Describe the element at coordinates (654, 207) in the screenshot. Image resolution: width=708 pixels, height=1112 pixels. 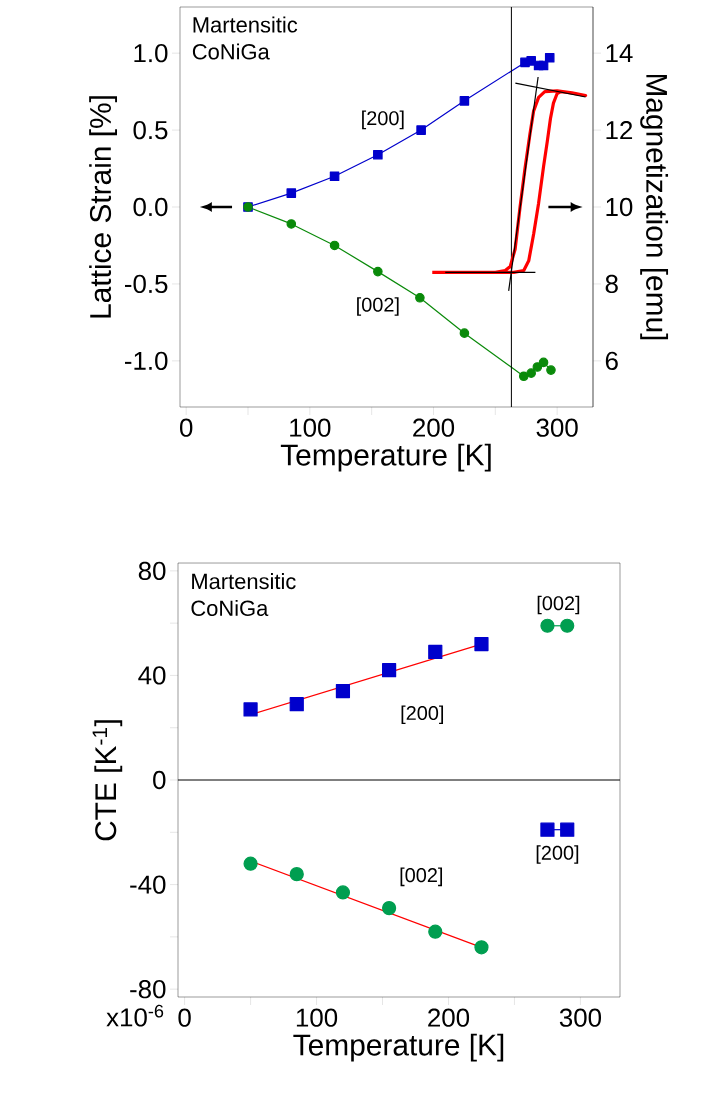
I see `y2-axis-title: Magnetization [emu]` at that location.